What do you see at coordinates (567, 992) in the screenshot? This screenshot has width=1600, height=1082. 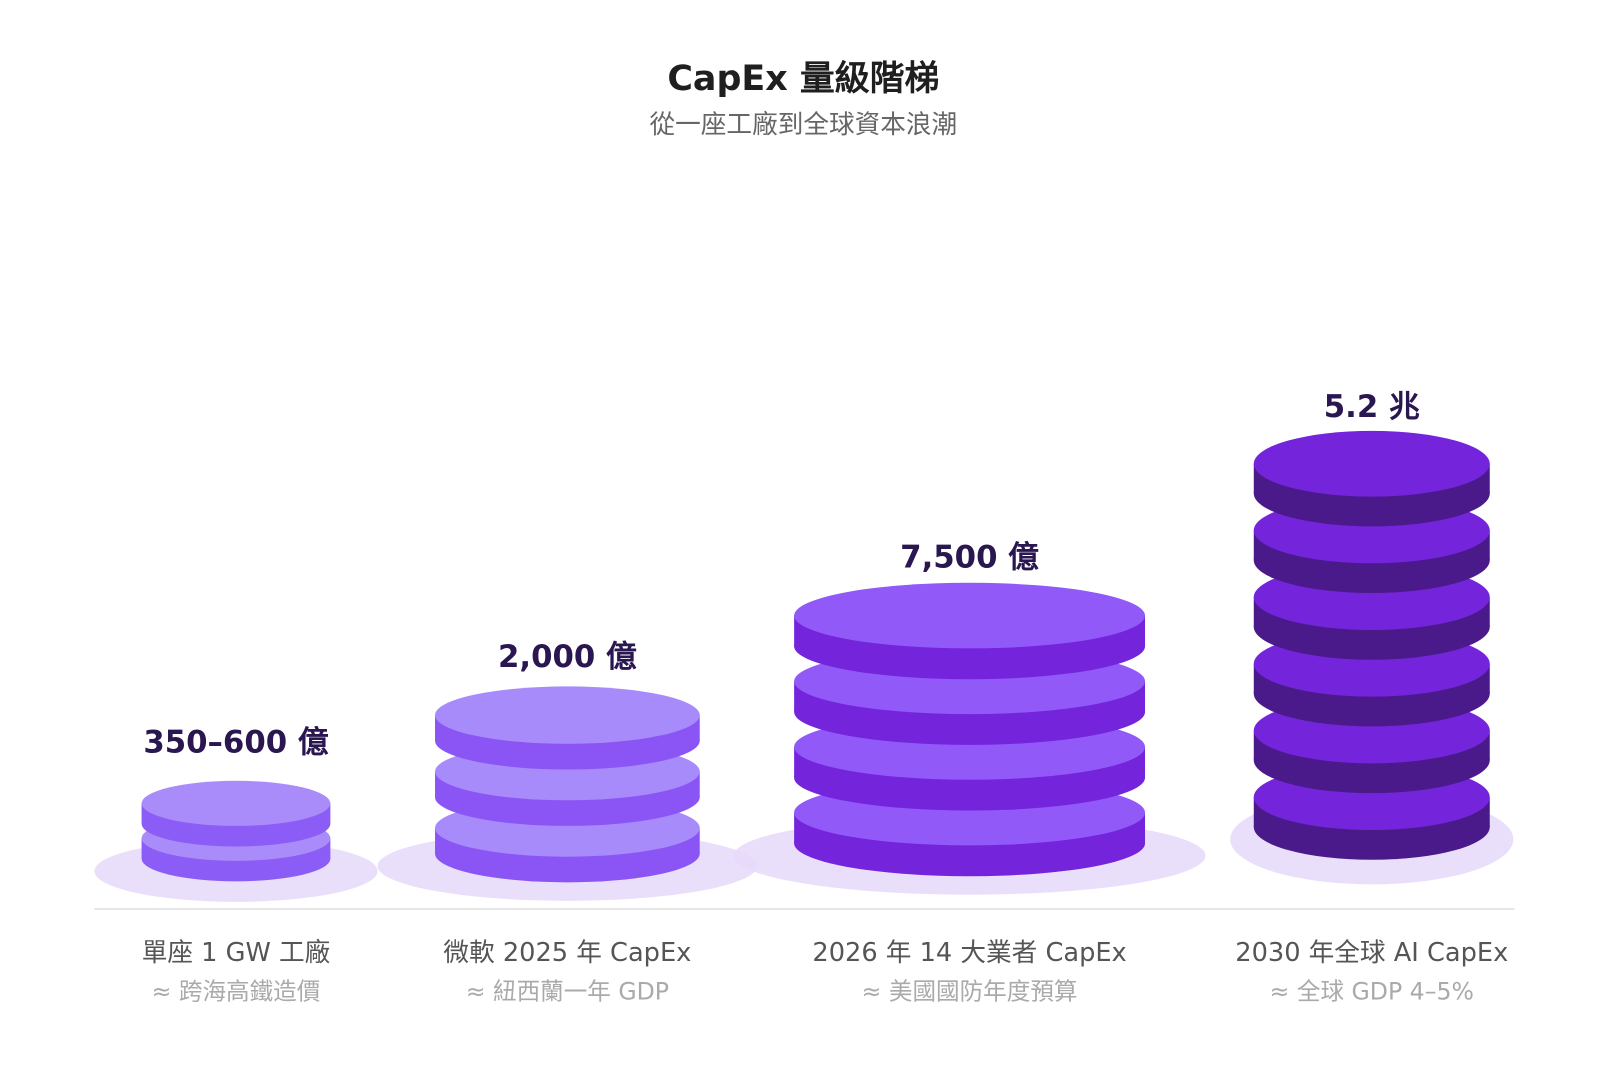 I see `comparison: ≈ 紐西蘭一年 GDP` at bounding box center [567, 992].